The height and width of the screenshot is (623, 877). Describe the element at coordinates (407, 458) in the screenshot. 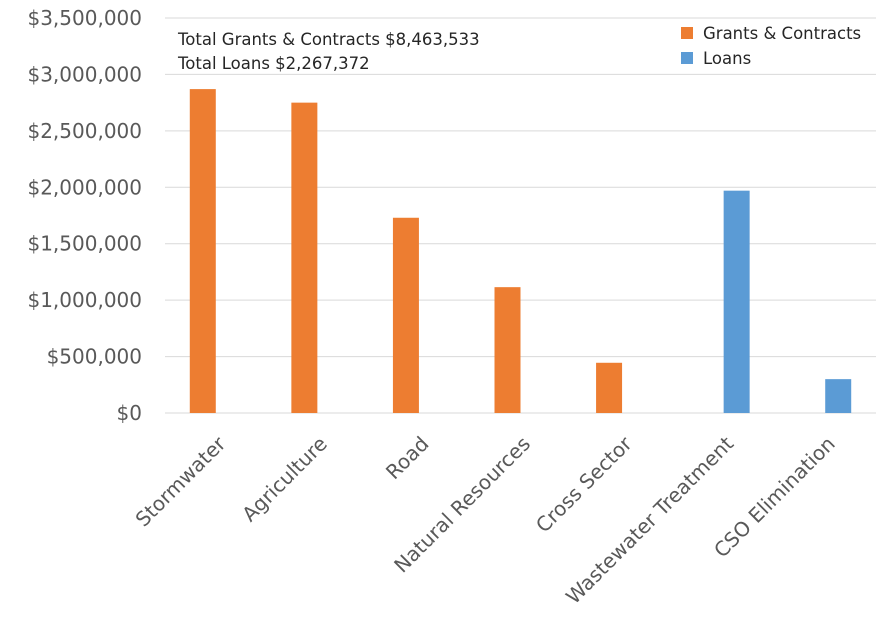

I see `x-tick-label: Road` at that location.